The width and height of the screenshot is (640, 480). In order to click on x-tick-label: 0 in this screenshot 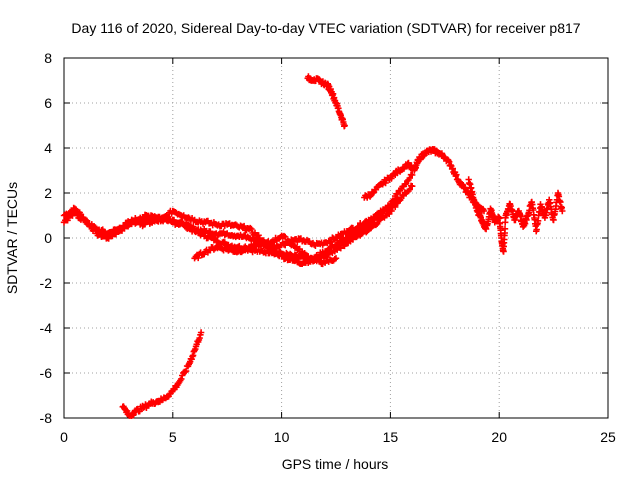, I will do `click(64, 437)`.